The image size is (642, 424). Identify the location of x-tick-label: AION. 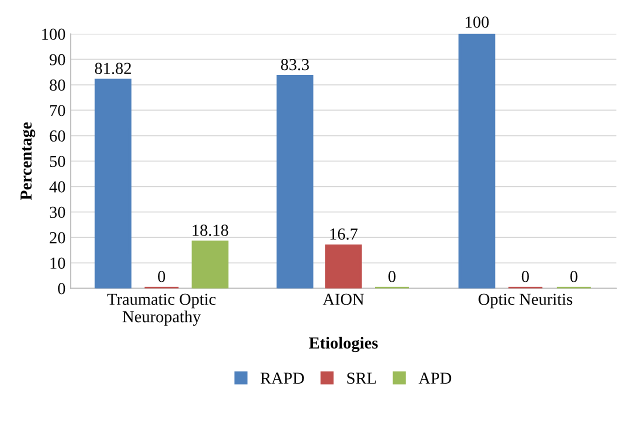
(343, 299).